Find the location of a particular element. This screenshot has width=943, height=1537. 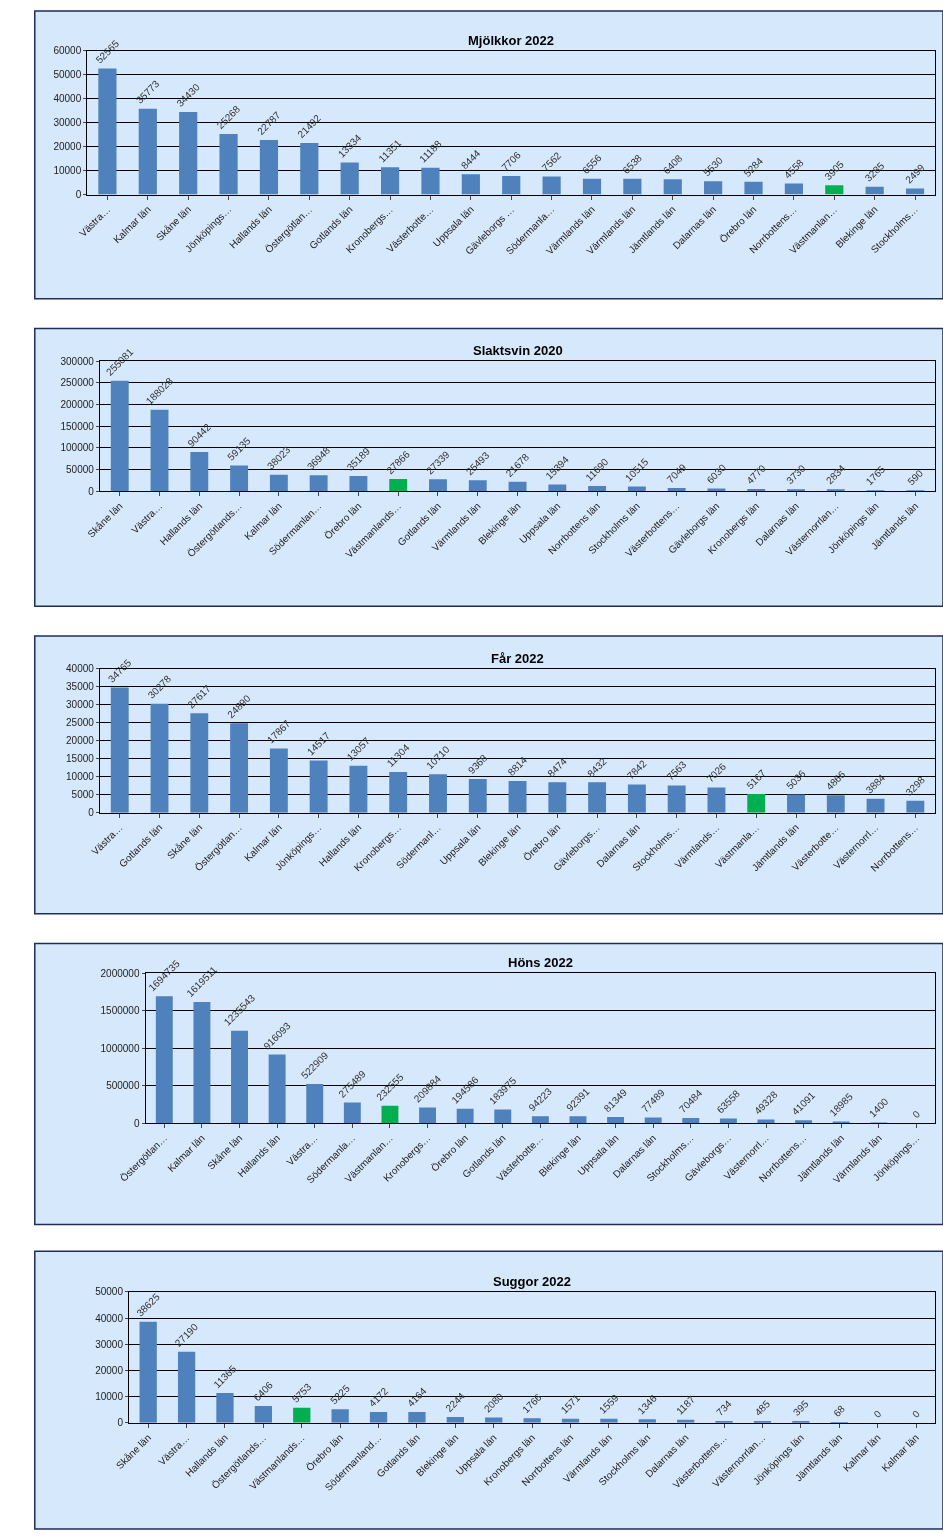

y-tick-label: 1500000 is located at coordinates (120, 1011).